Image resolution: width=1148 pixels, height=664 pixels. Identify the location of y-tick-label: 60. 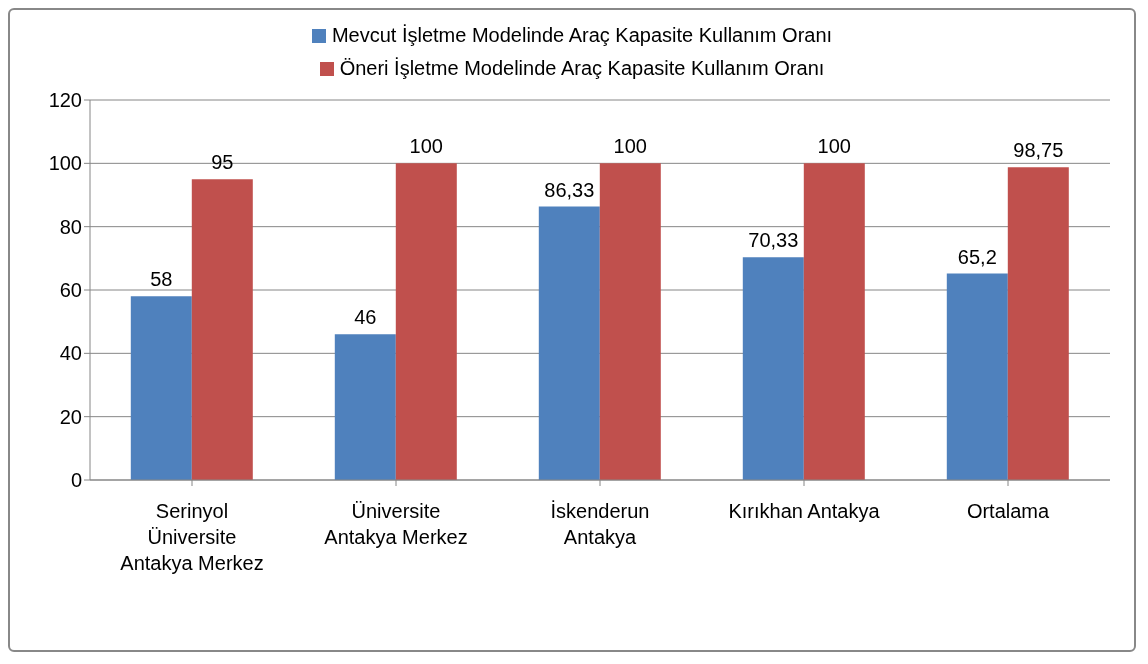
(70, 290).